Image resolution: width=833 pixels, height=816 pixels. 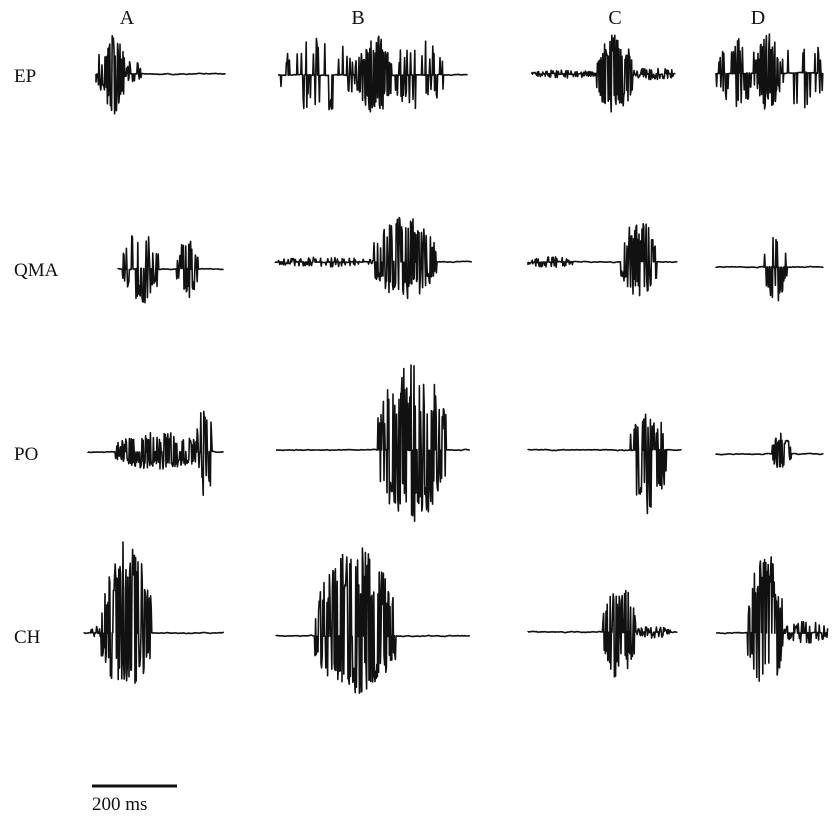 What do you see at coordinates (603, 73) in the screenshot?
I see `trace-ep-c` at bounding box center [603, 73].